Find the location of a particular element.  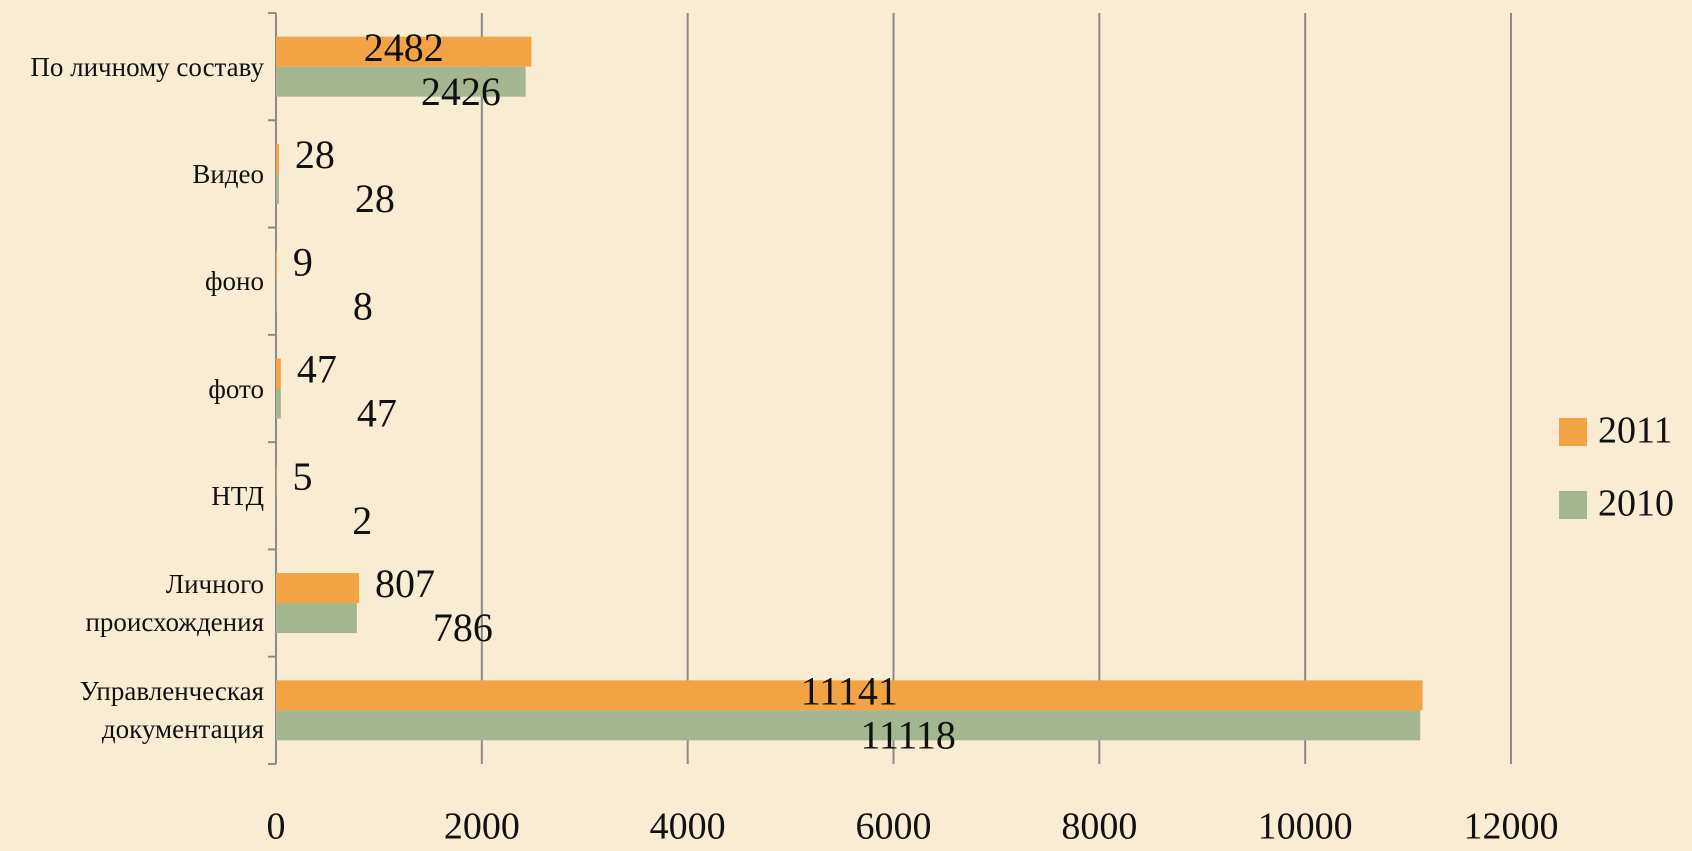

x-tick-label: 6000 is located at coordinates (894, 827).